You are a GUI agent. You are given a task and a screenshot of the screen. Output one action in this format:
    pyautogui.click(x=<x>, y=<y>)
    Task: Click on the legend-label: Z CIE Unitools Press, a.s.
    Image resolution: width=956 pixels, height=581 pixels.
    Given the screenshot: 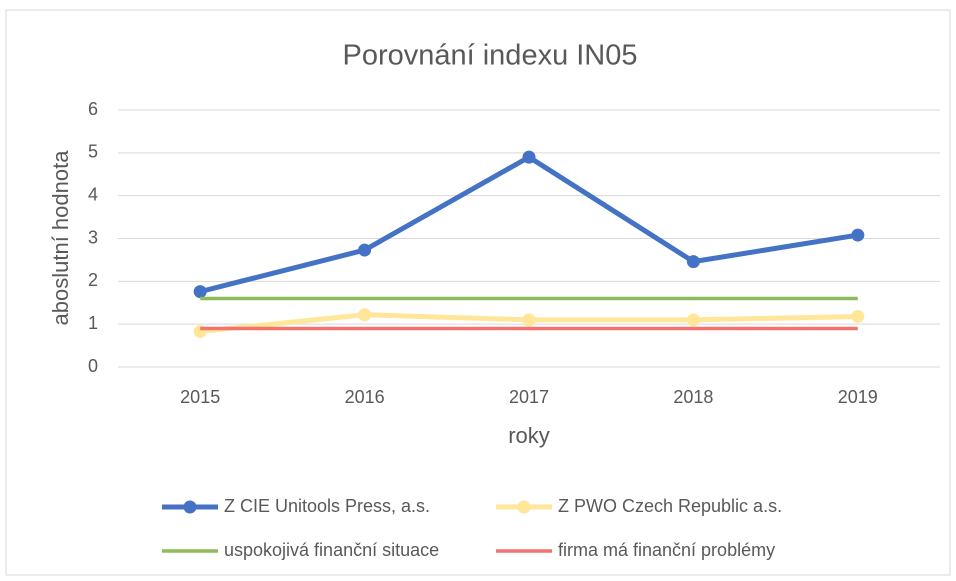 What is the action you would take?
    pyautogui.click(x=327, y=506)
    